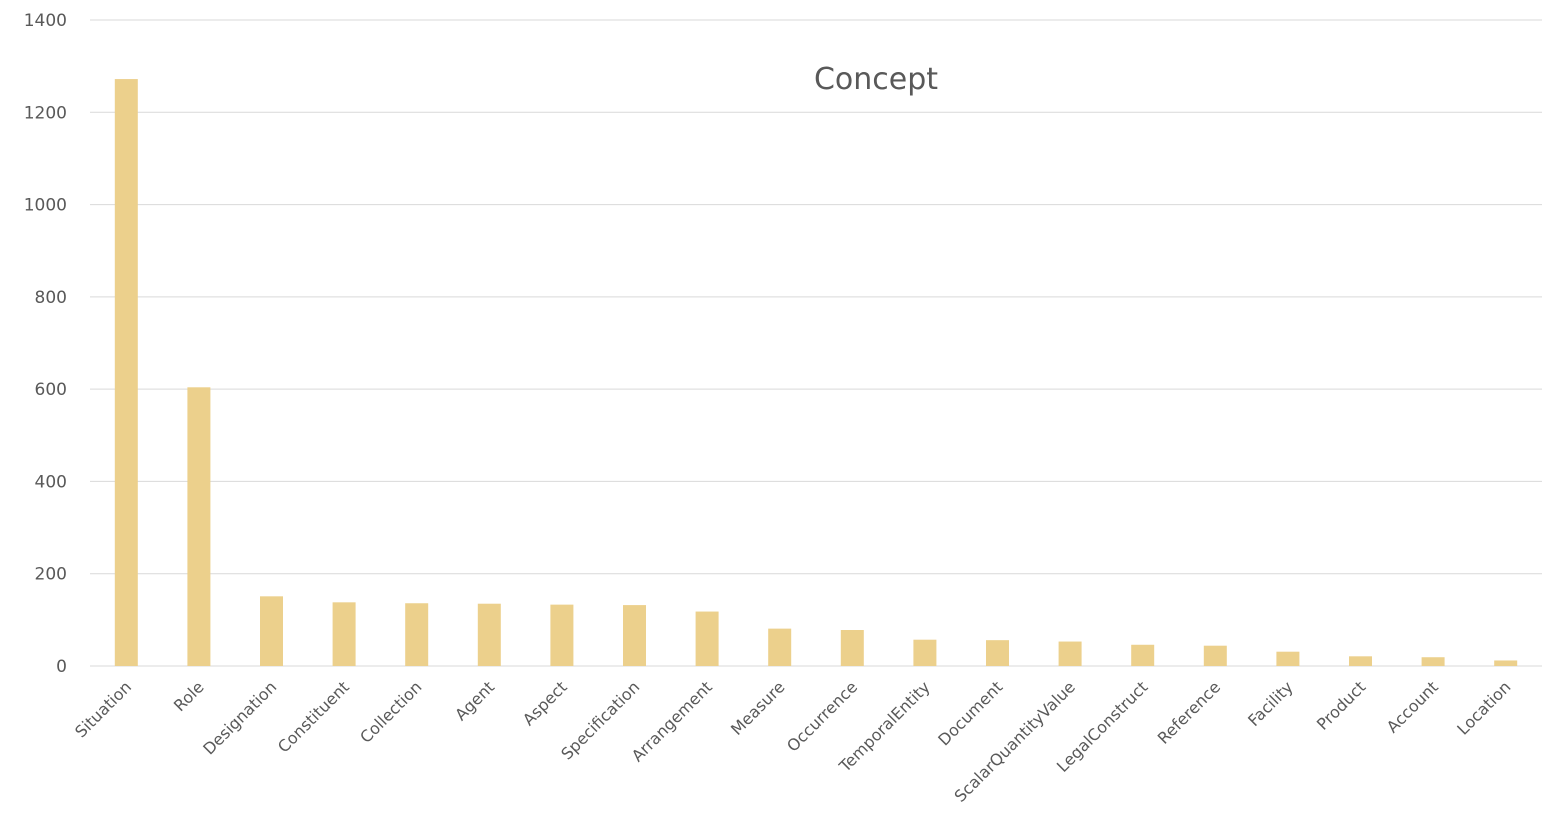 The image size is (1542, 835). I want to click on x-tick-label: Agent, so click(474, 700).